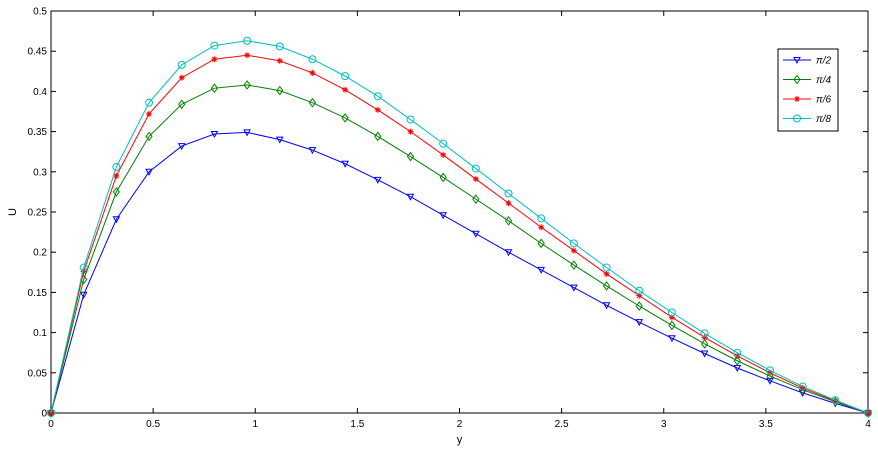  I want to click on x-tick-label: 4, so click(868, 424).